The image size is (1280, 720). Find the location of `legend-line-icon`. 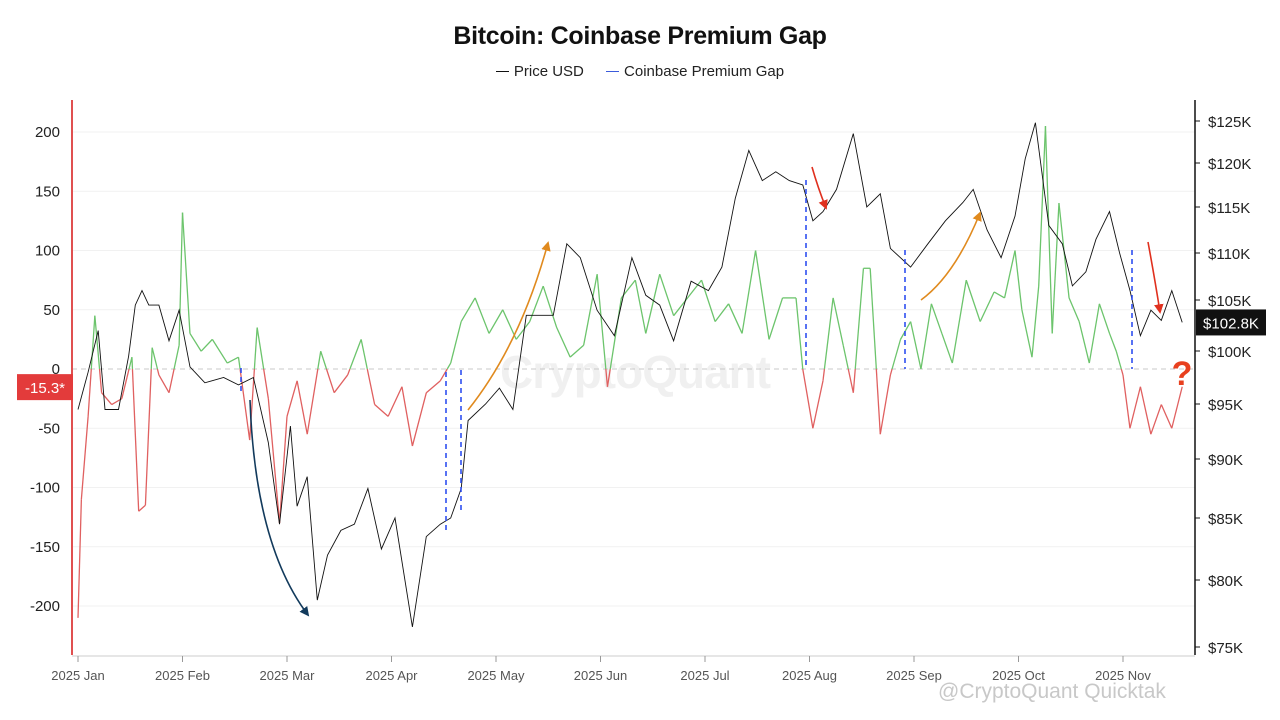

legend-line-icon is located at coordinates (613, 71).